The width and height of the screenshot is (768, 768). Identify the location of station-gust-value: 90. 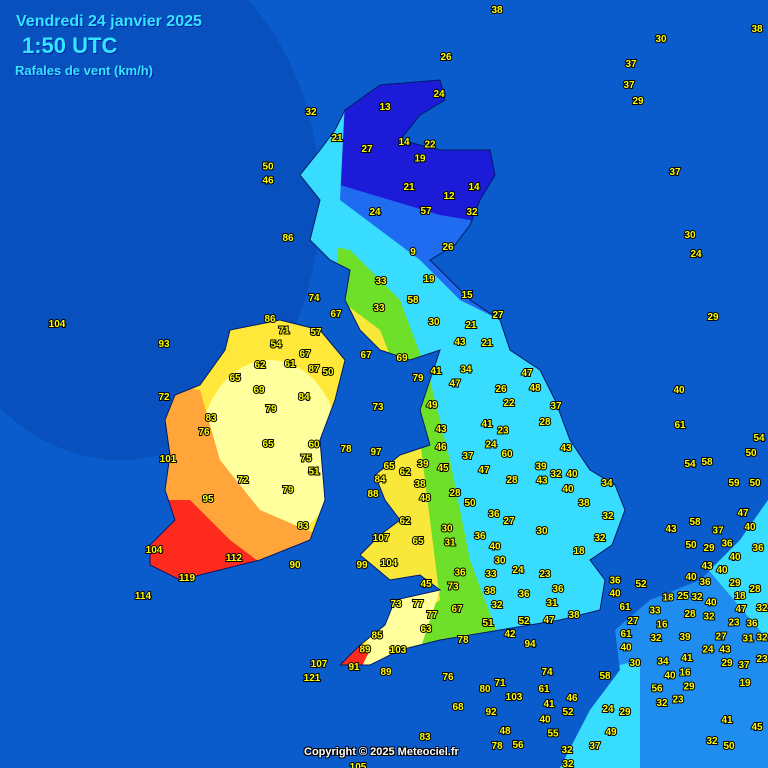
(295, 565).